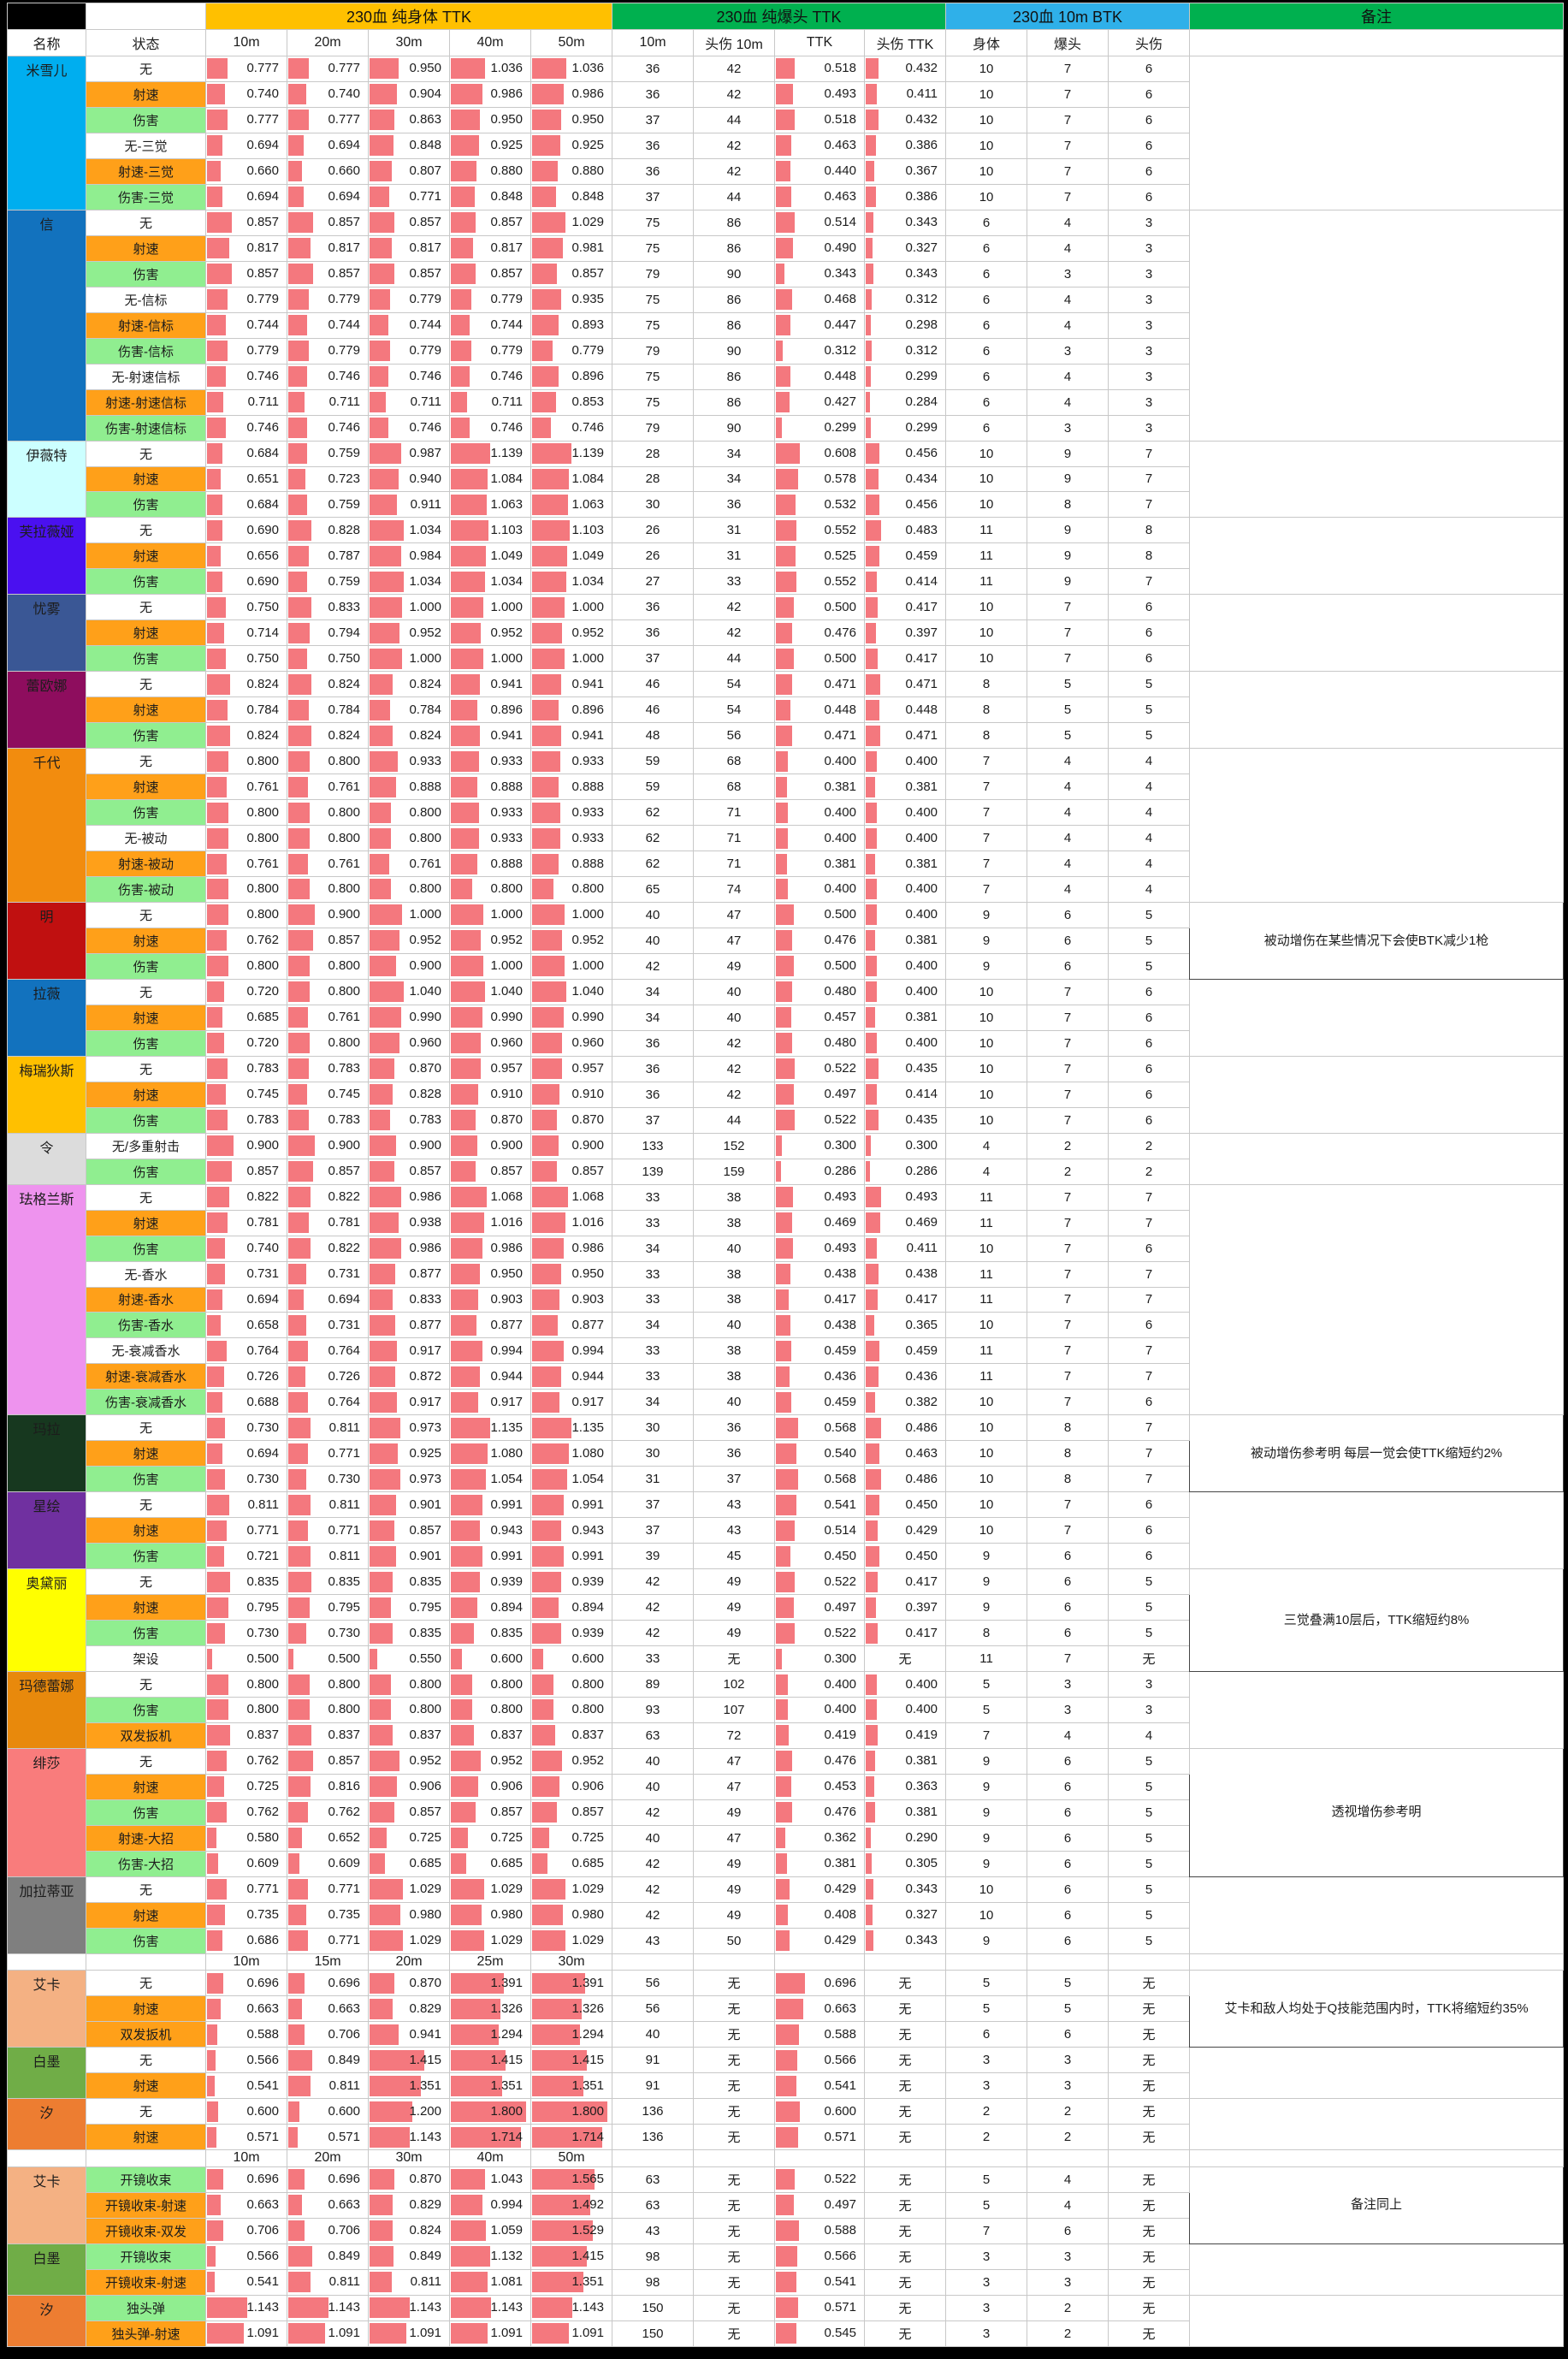 This screenshot has height=2359, width=1568. Describe the element at coordinates (734, 710) in the screenshot. I see `headshot-hurt-dmg-cell: 54` at that location.